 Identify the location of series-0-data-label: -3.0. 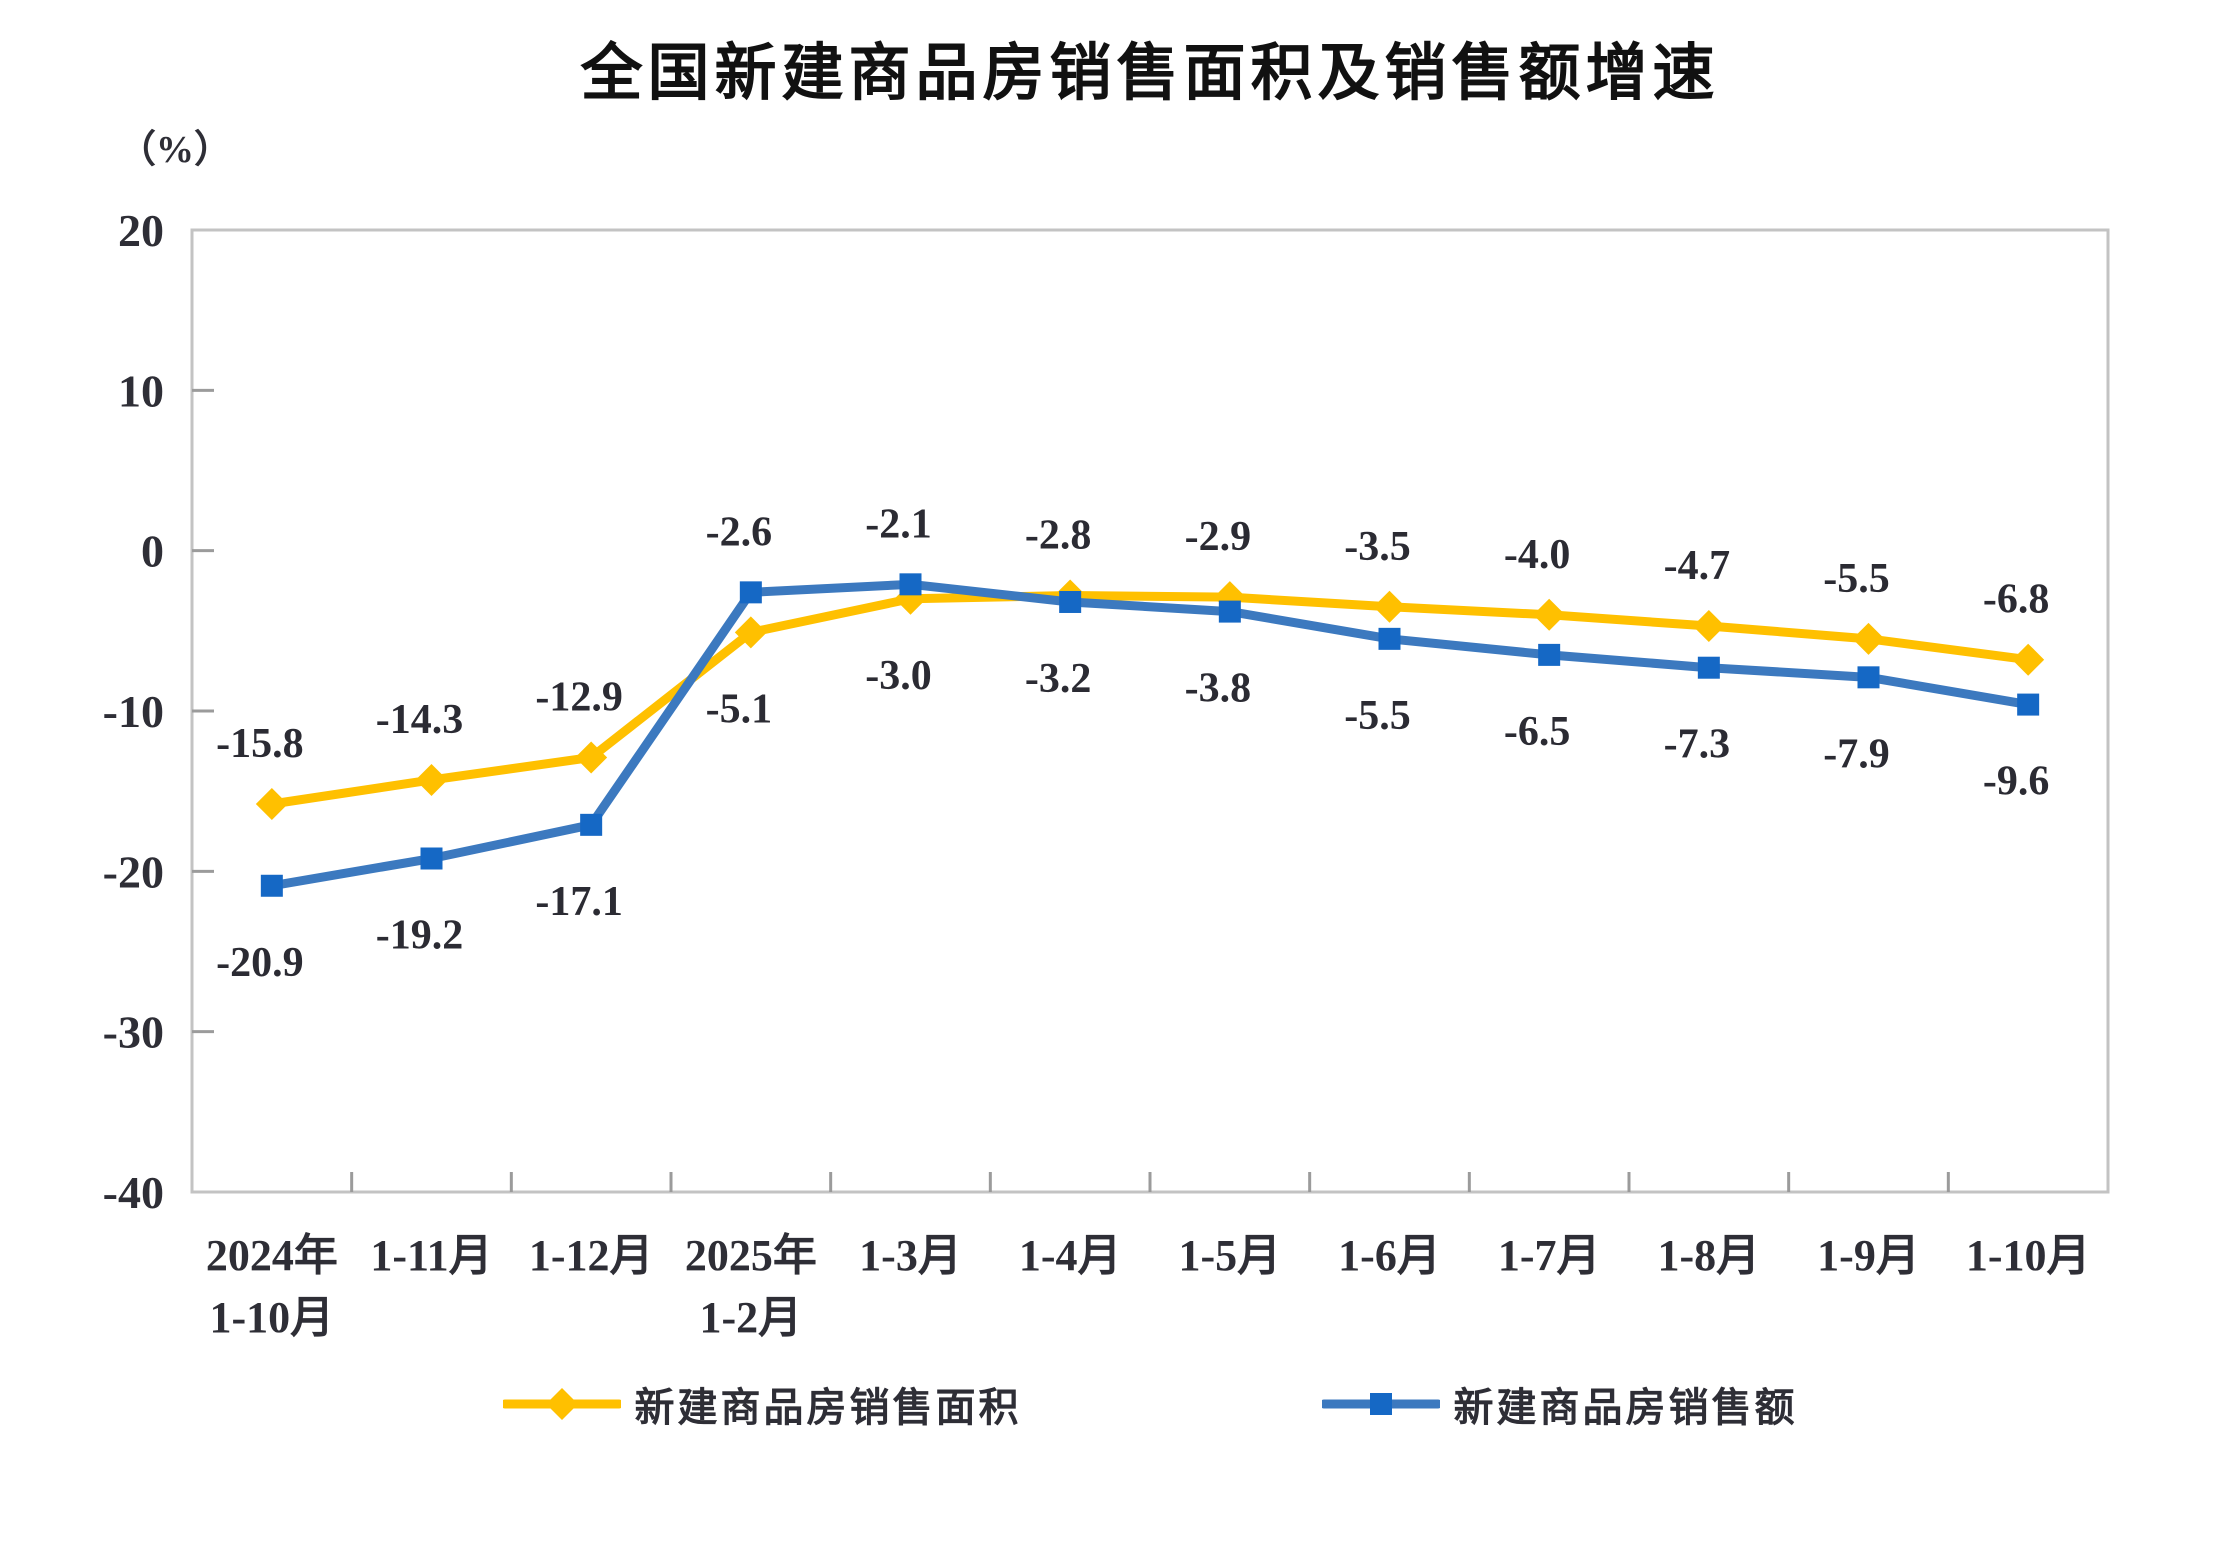
(898, 676).